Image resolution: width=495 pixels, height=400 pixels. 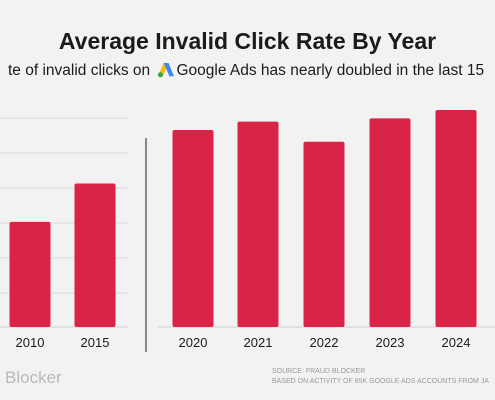 I want to click on bar-2023, so click(x=390, y=222).